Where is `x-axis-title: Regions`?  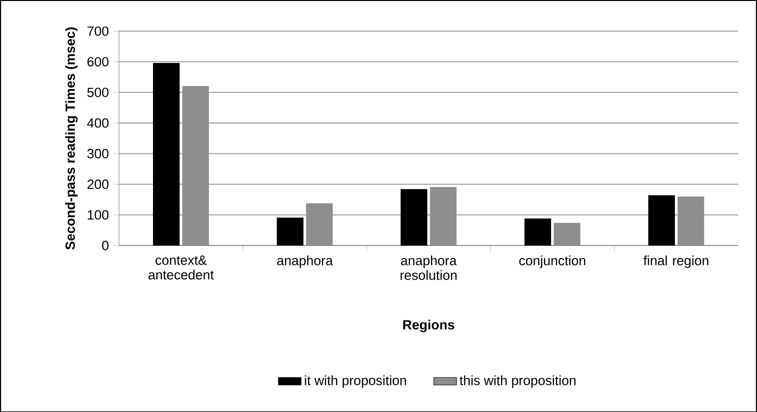 x-axis-title: Regions is located at coordinates (428, 325).